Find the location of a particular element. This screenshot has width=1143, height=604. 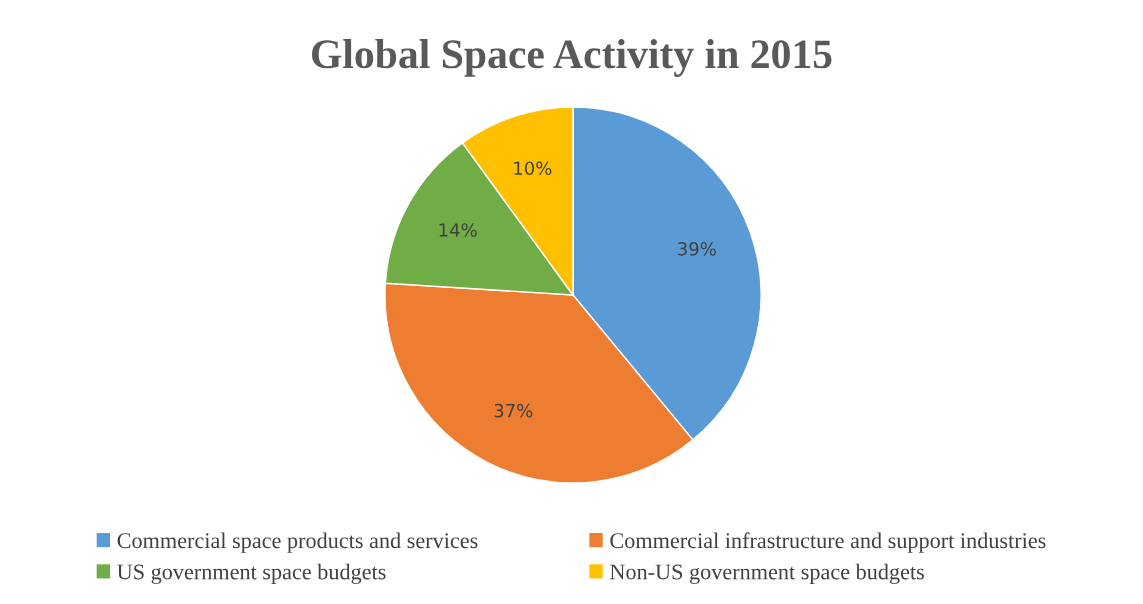

chart-title: Global Space Activity in 2015 is located at coordinates (571, 58).